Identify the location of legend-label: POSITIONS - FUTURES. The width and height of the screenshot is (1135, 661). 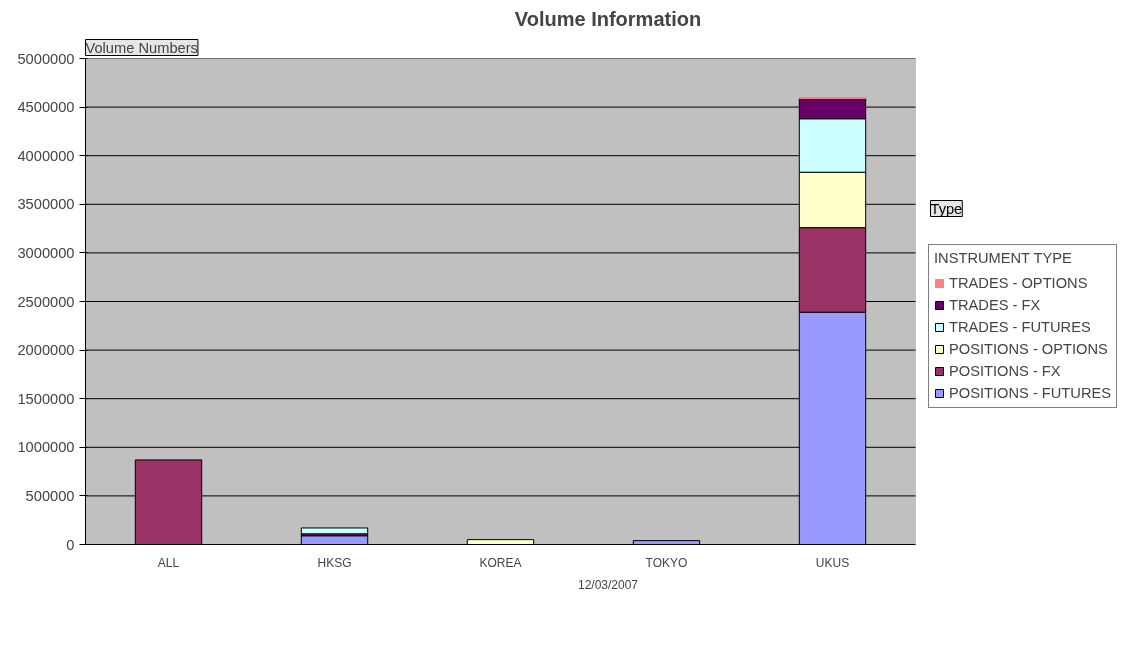
(1030, 393).